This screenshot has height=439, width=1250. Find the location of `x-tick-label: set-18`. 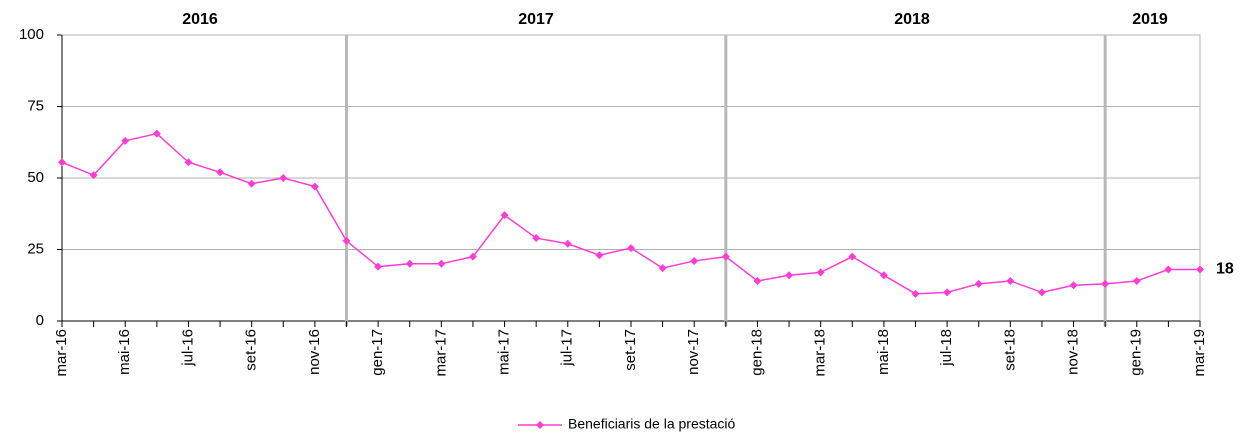

x-tick-label: set-18 is located at coordinates (1009, 350).